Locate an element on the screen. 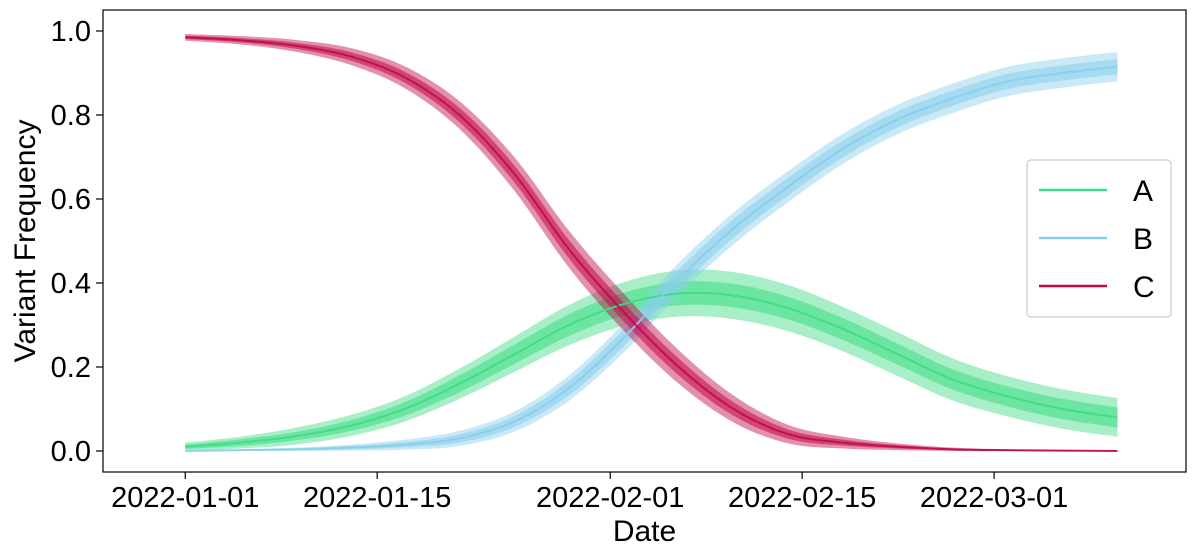 This screenshot has width=1197, height=559. legend: ABC is located at coordinates (1099, 238).